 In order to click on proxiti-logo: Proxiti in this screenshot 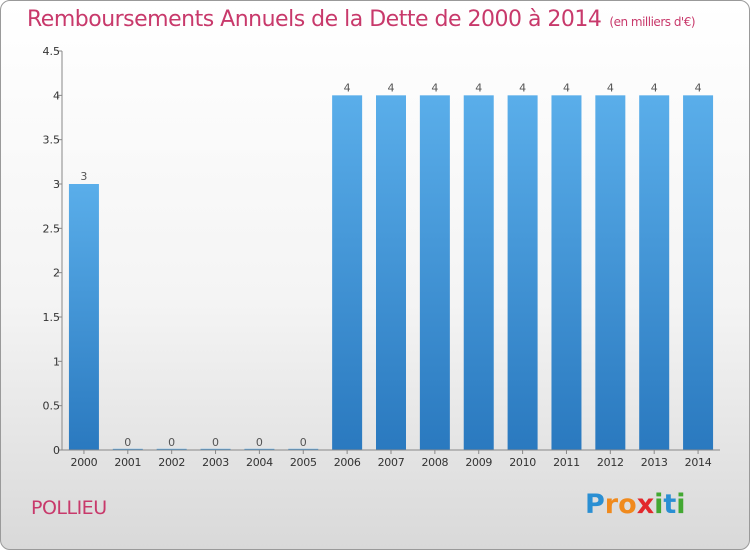, I will do `click(635, 504)`.